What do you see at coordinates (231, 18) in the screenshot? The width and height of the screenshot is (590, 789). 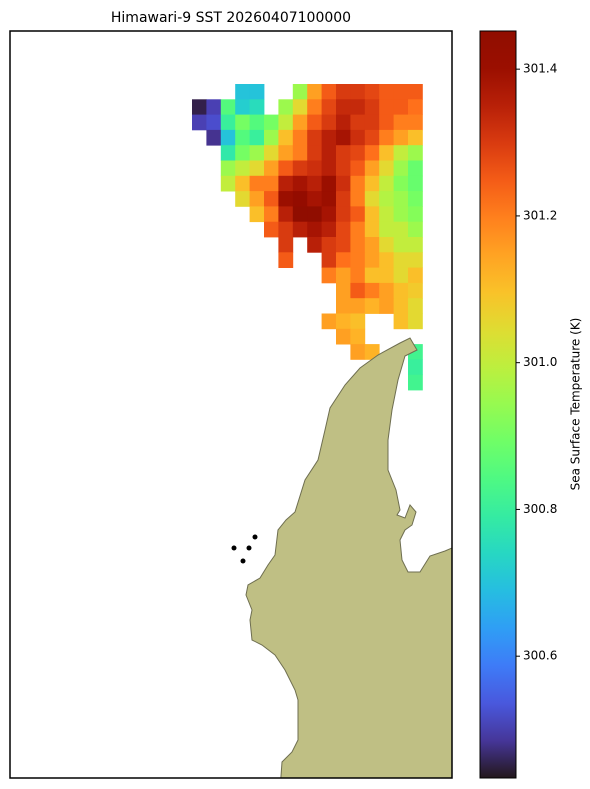 I see `chart-title: Himawari-9 SST 20260407100000` at bounding box center [231, 18].